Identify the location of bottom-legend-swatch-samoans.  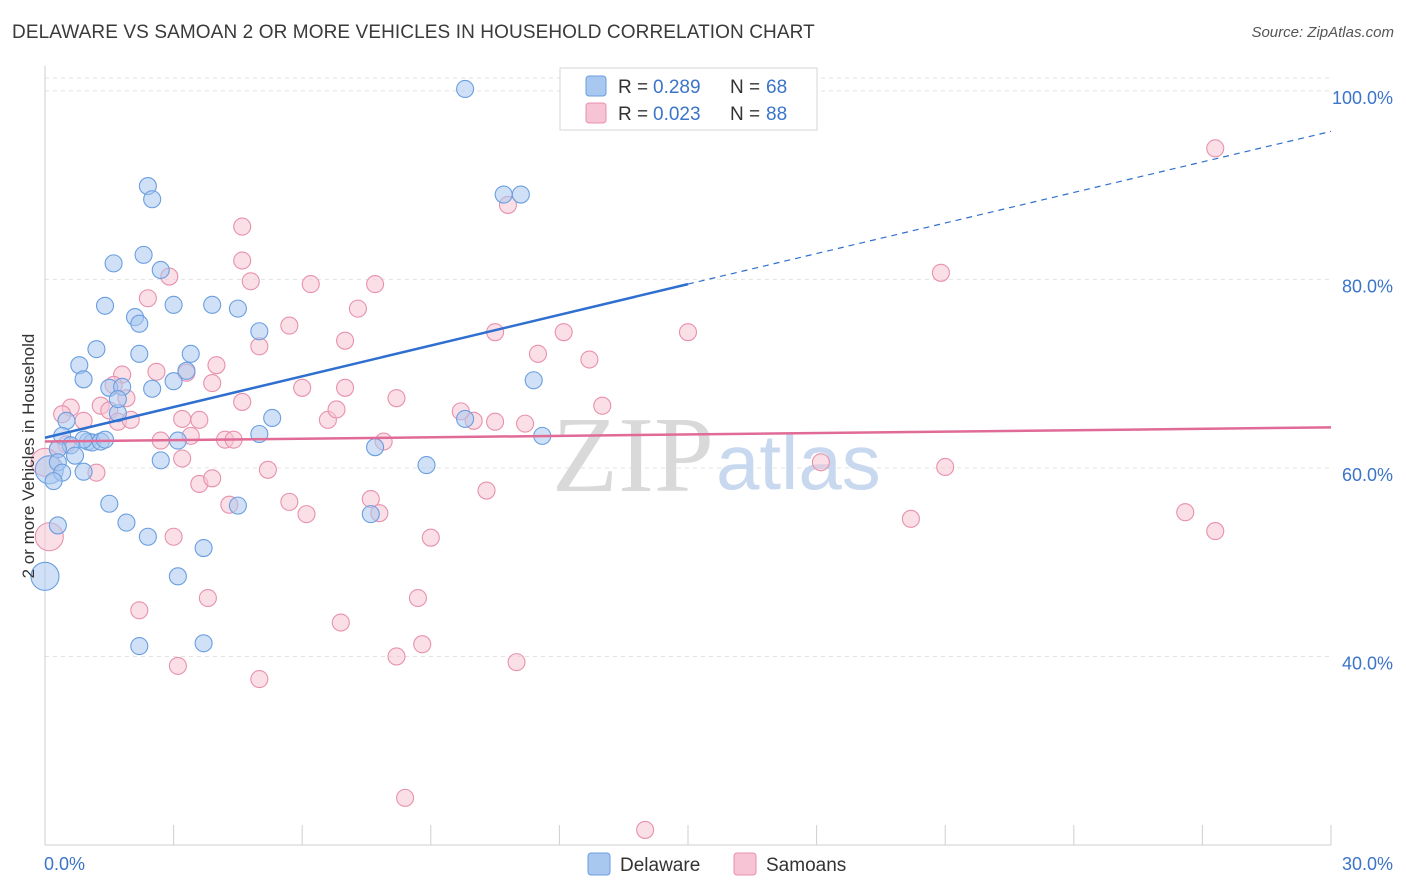
(745, 864).